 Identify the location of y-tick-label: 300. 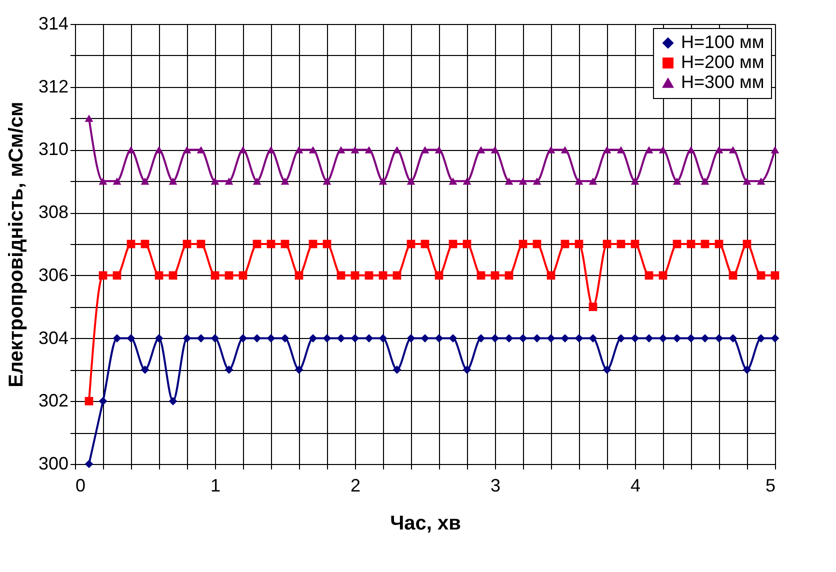
(53, 464).